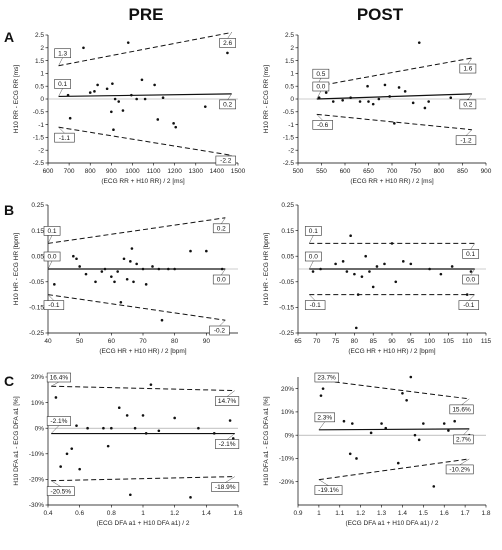 The width and height of the screenshot is (502, 550). What do you see at coordinates (39, 86) in the screenshot?
I see `y-tick-label: 0.5` at bounding box center [39, 86].